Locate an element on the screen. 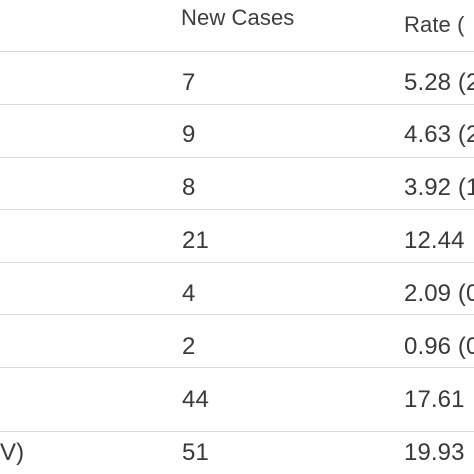 Image resolution: width=474 pixels, height=474 pixels. row-6-rate: 0.96 (0 is located at coordinates (439, 346).